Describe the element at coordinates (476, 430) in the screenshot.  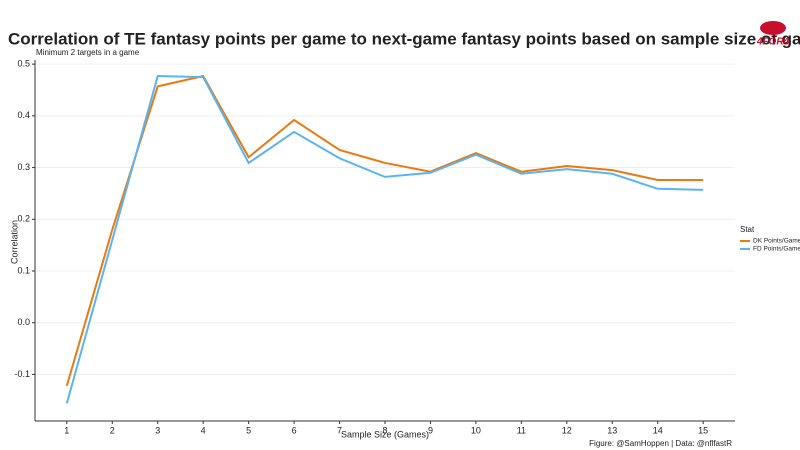
I see `x-tick-label: 10` at that location.